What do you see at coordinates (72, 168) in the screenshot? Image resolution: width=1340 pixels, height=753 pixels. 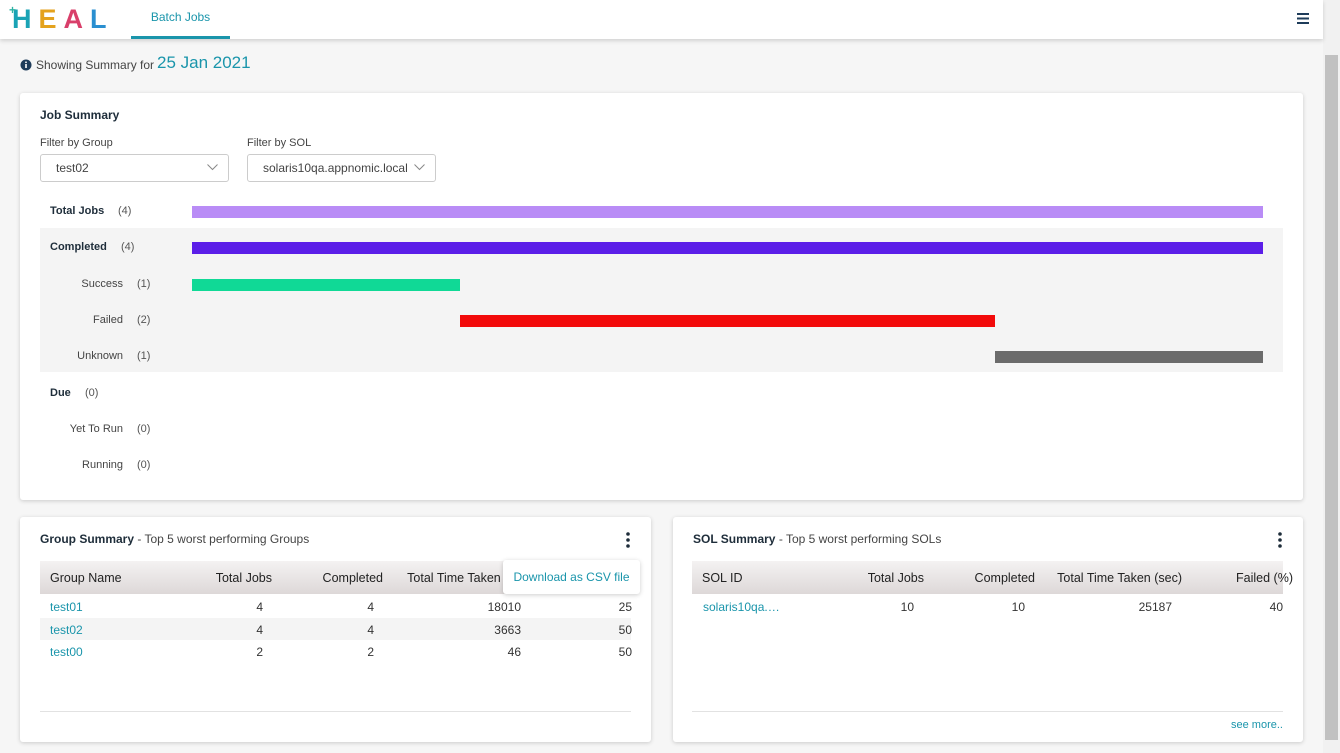 I see `filter-value: test02` at bounding box center [72, 168].